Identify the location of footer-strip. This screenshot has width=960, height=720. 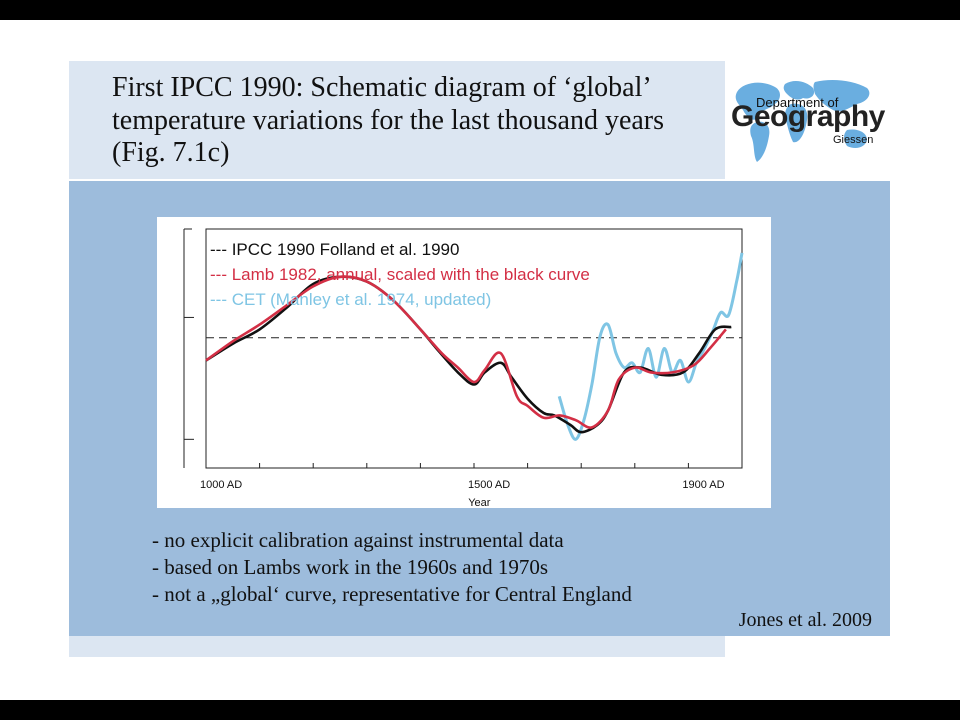
(397, 646).